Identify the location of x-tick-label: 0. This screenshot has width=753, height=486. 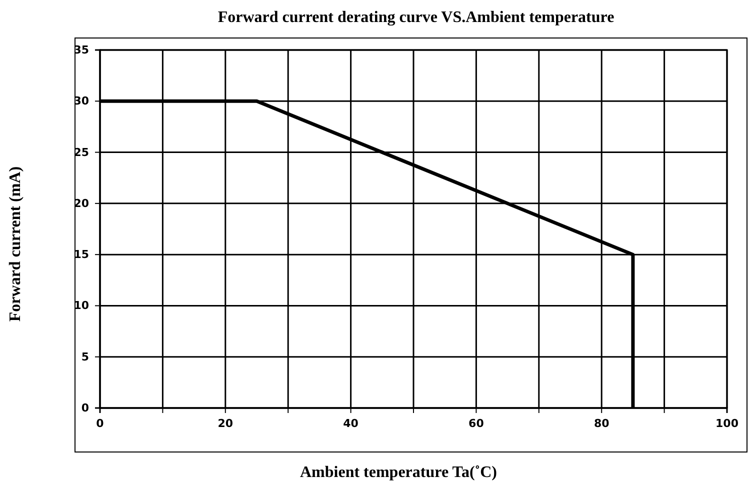
(100, 423).